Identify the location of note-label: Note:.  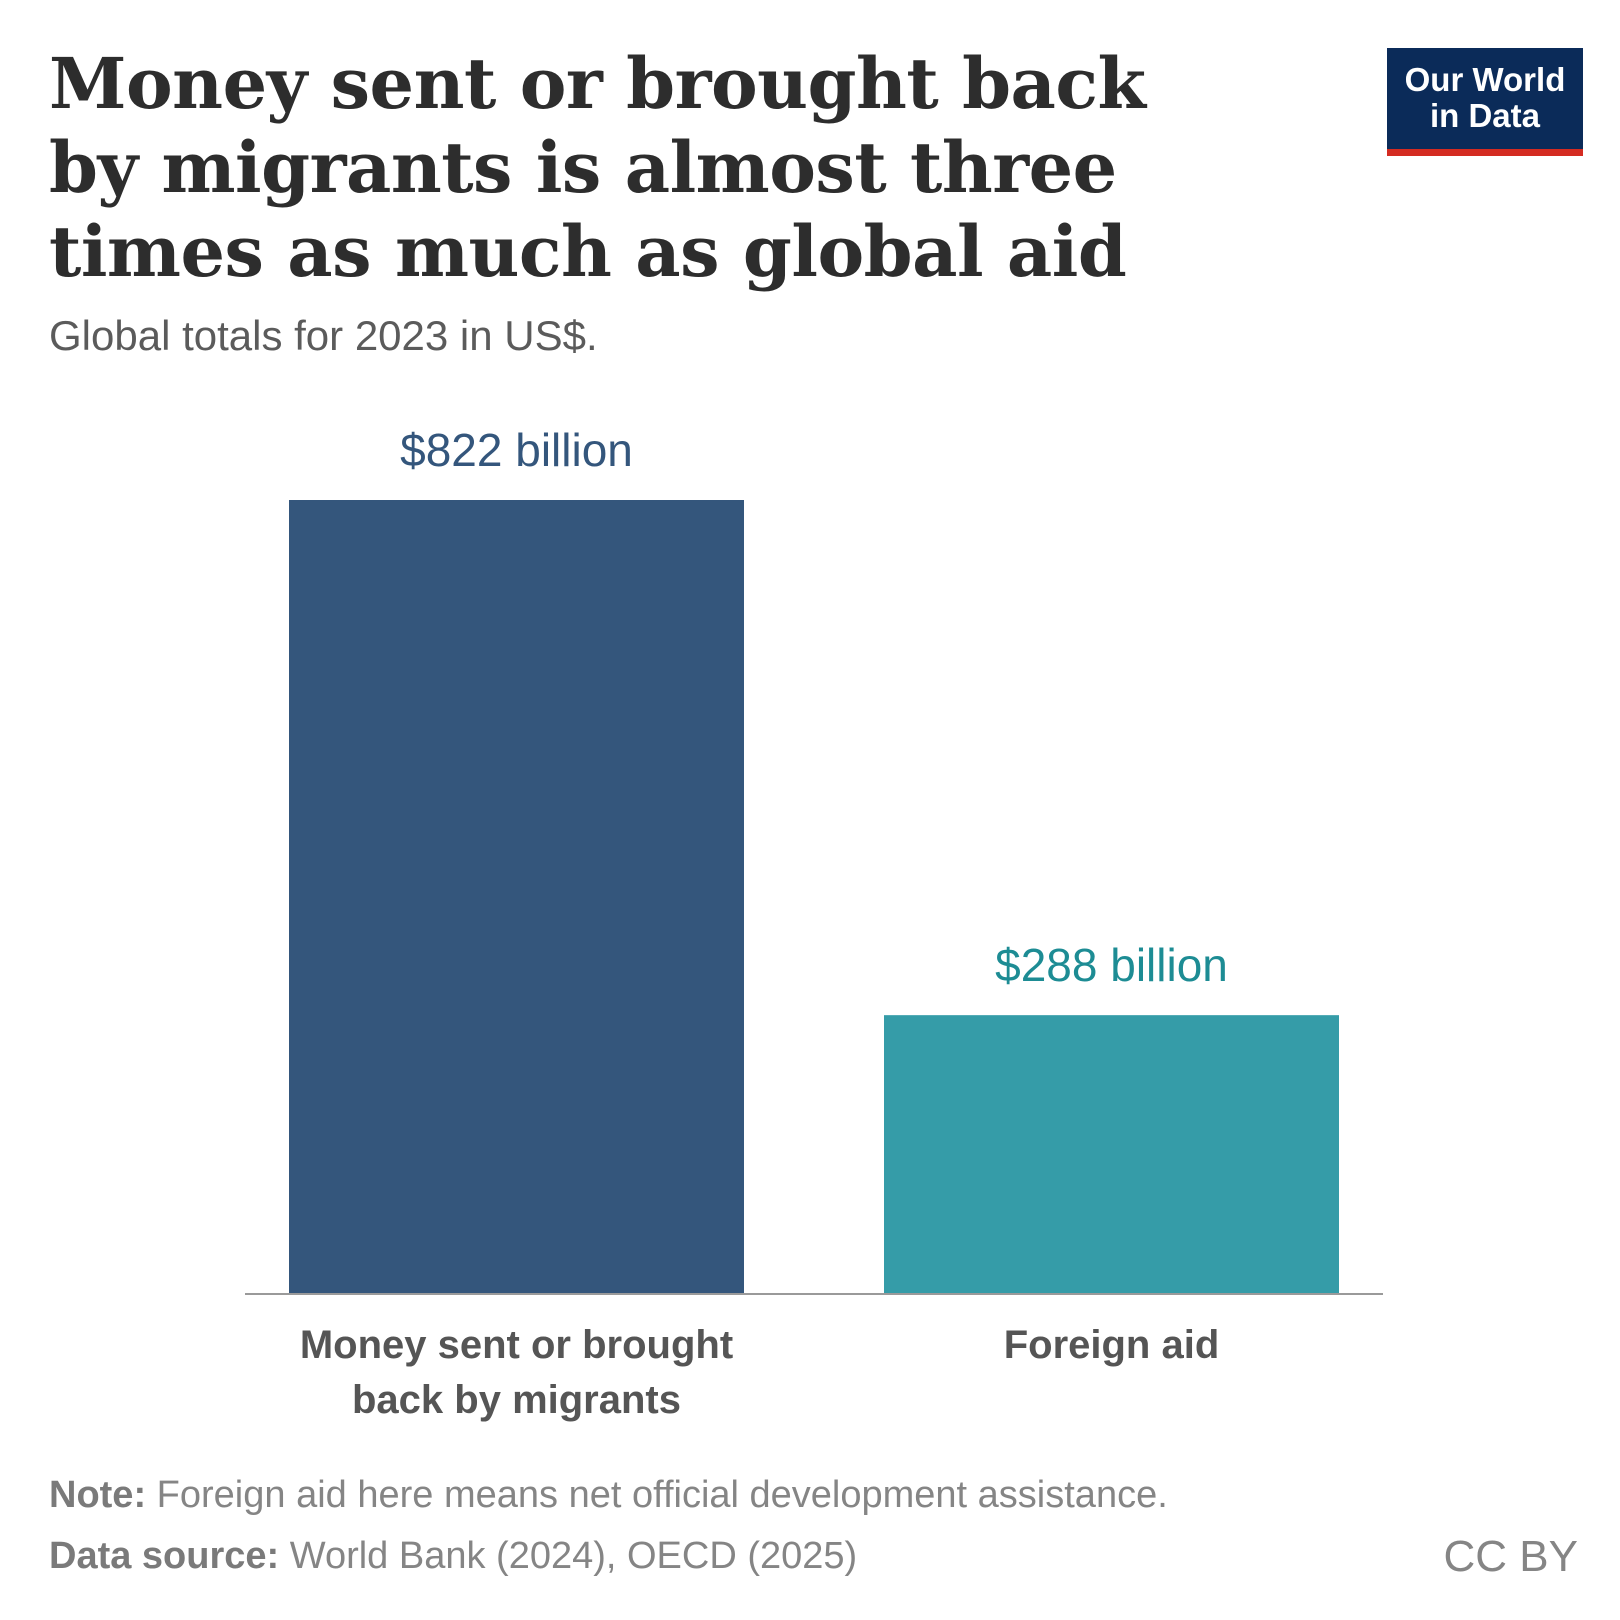
(98, 1495).